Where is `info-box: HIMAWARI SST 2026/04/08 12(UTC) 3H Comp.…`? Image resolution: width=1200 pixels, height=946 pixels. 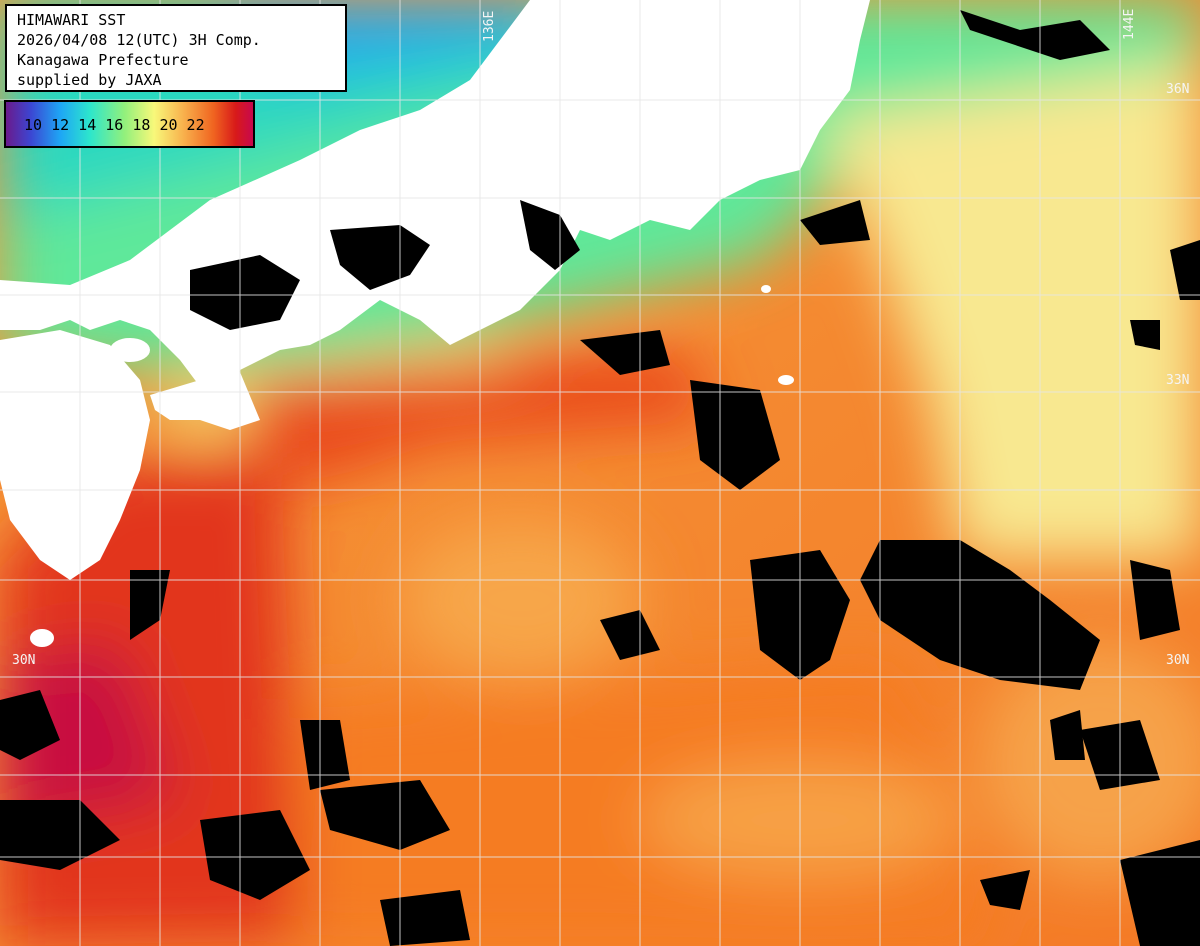
info-box: HIMAWARI SST 2026/04/08 12(UTC) 3H Comp.… is located at coordinates (176, 48).